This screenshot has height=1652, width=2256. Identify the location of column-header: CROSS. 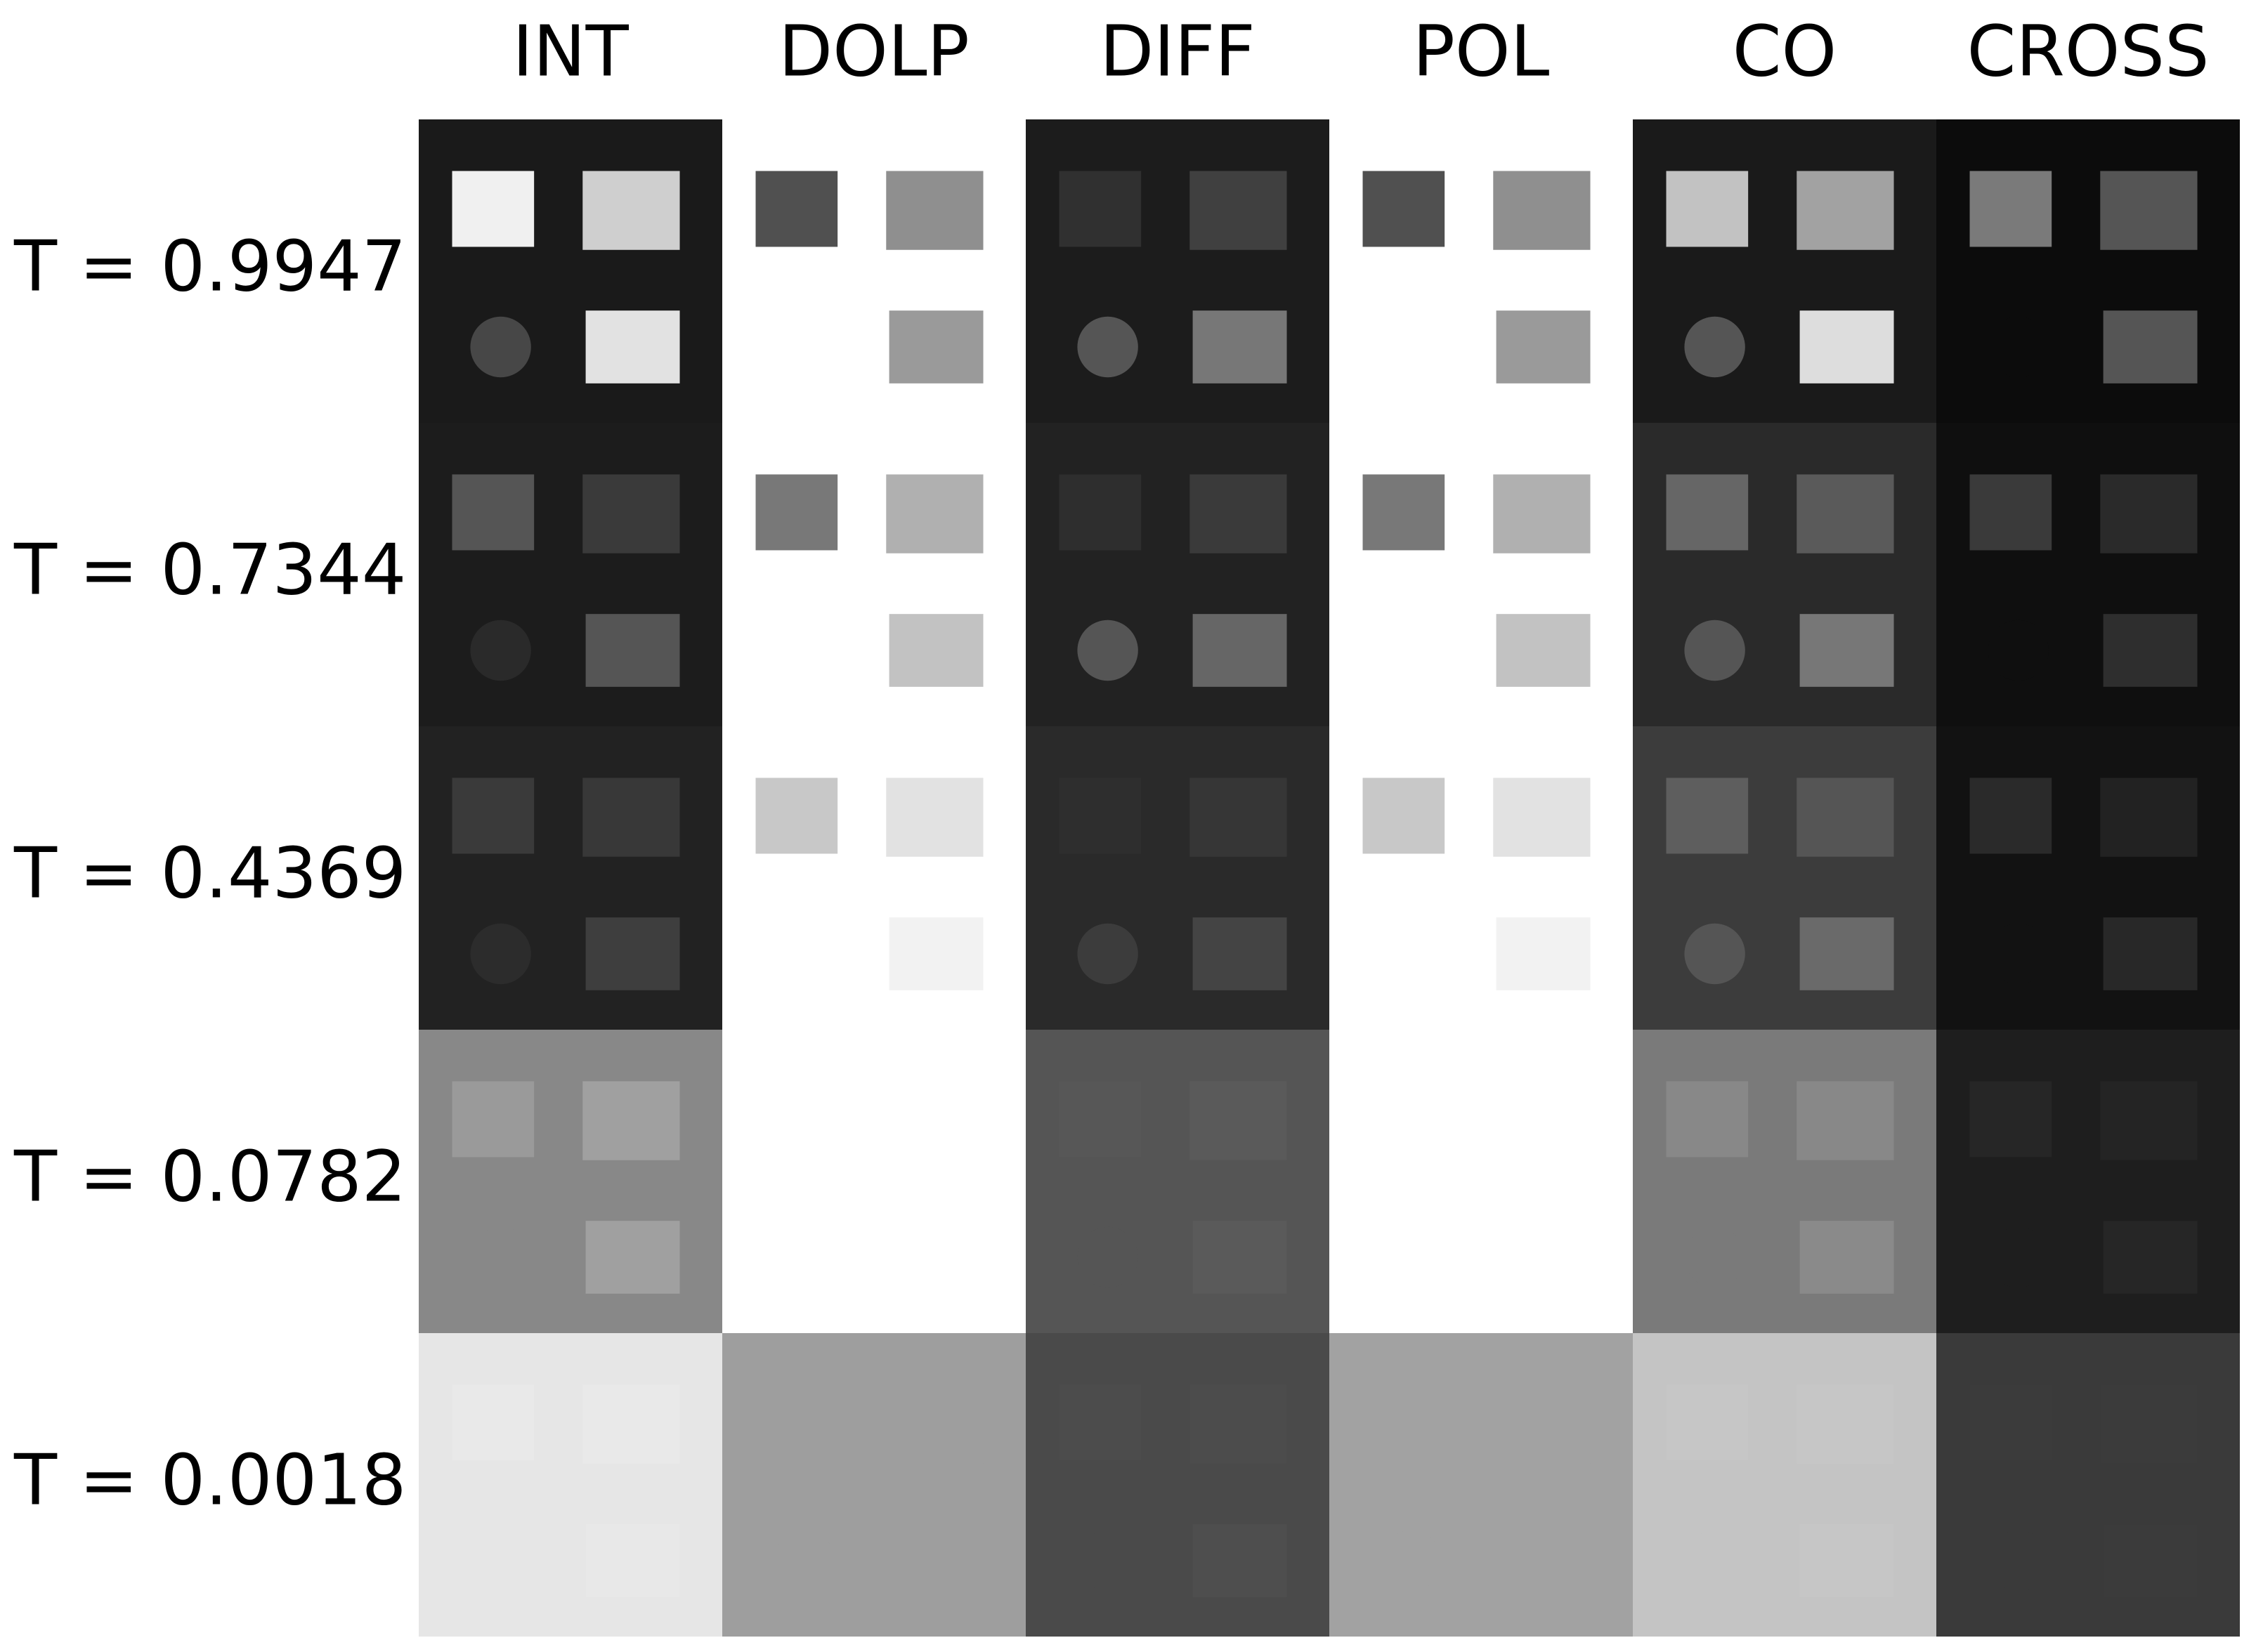
(2088, 51).